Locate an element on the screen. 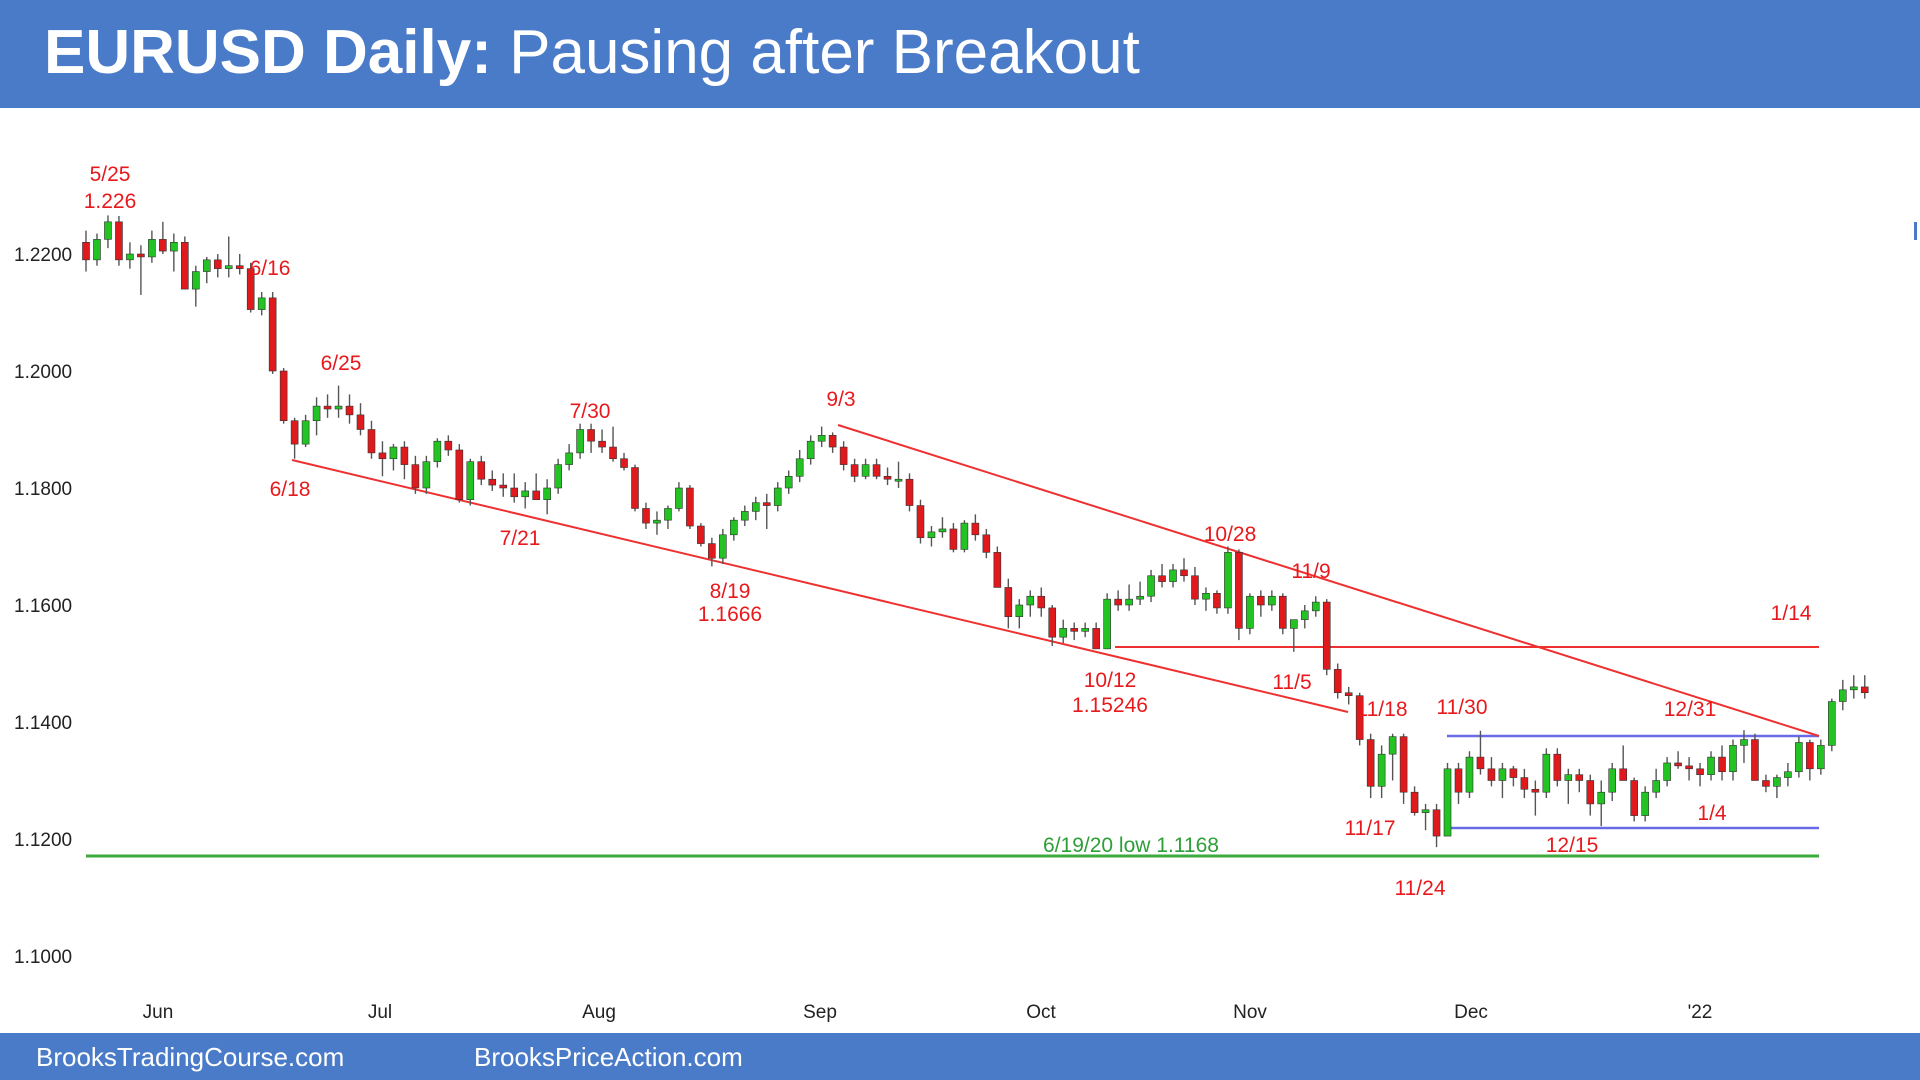  chart-title: EURUSD Daily: Pausing after Breakout is located at coordinates (592, 53).